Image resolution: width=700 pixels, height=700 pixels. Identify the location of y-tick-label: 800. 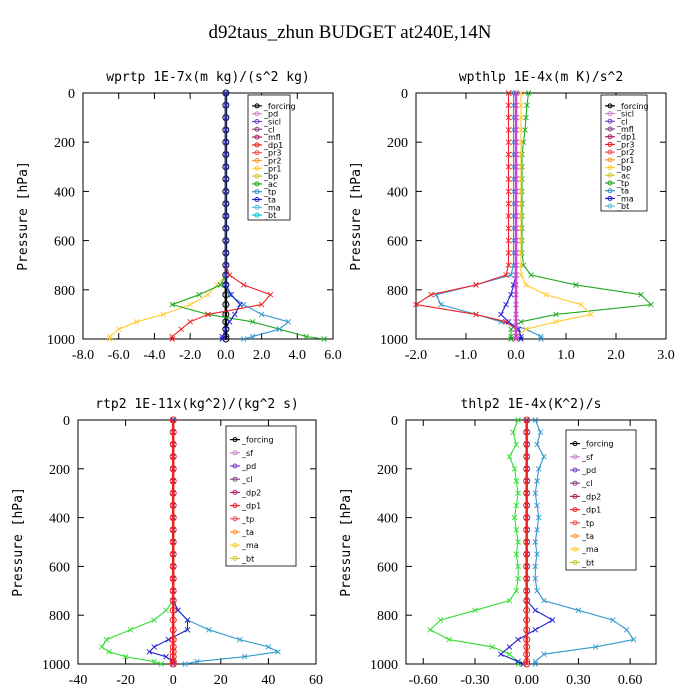
(64, 291).